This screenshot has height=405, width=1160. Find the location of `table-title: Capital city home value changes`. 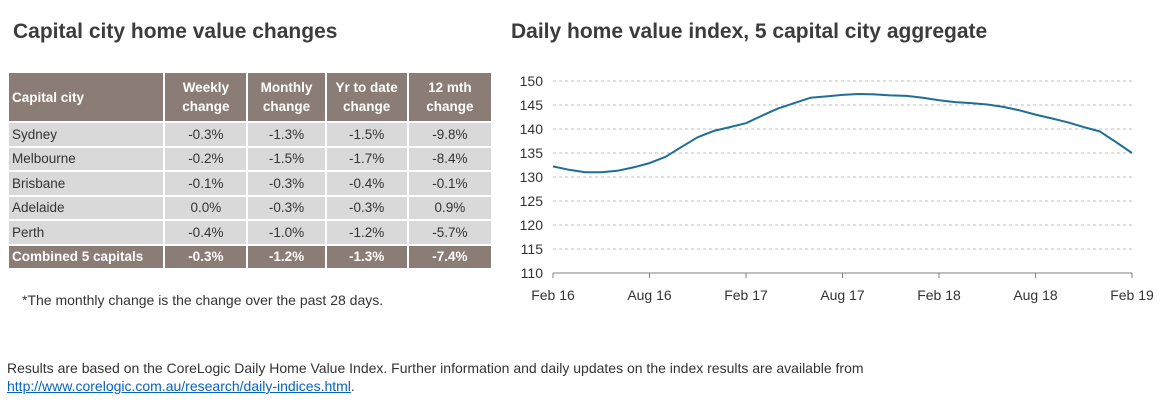

table-title: Capital city home value changes is located at coordinates (175, 31).